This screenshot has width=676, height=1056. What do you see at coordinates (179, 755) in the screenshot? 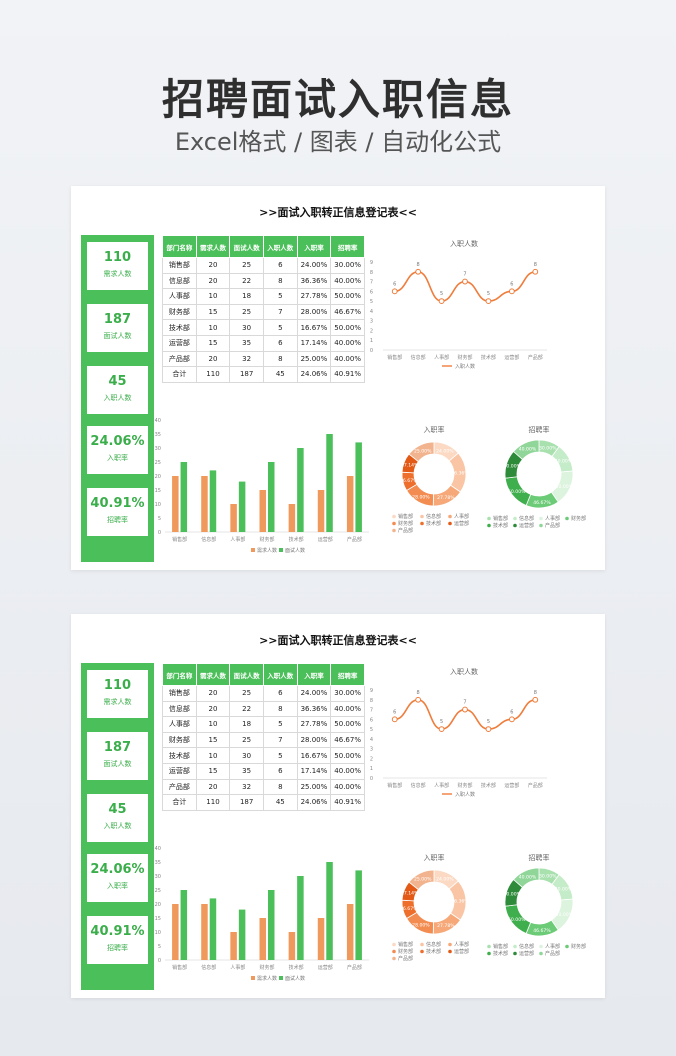
I see `table-cell: 技术部` at bounding box center [179, 755].